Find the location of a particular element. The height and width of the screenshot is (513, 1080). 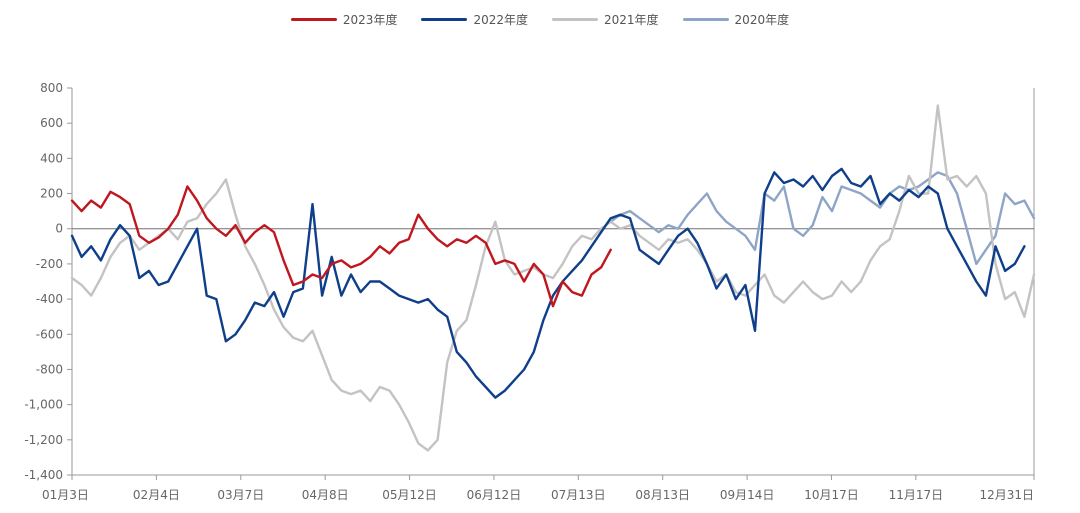

legend-item-2023: 2023年度 is located at coordinates (344, 19).